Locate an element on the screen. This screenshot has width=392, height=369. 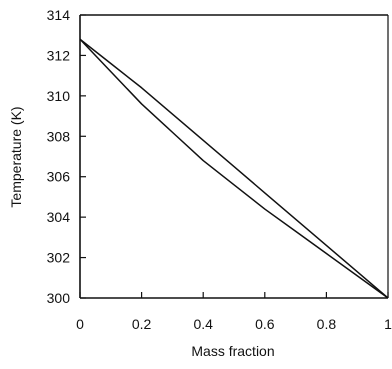
x-tick-label: 0.8 is located at coordinates (327, 324).